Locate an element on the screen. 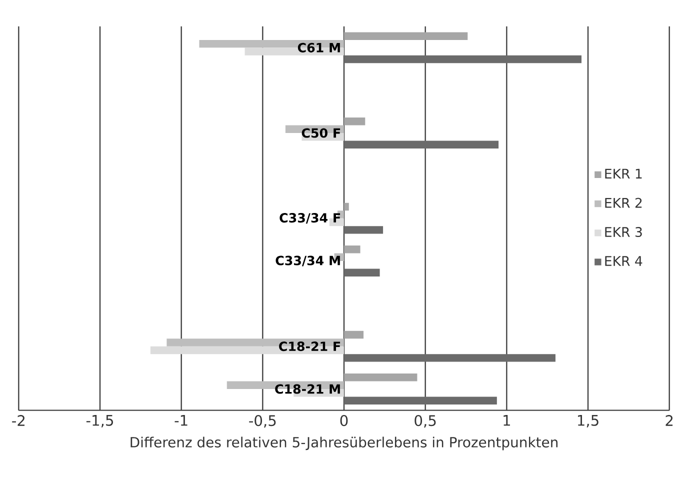 Image resolution: width=685 pixels, height=477 pixels. x-tick-label: 0 is located at coordinates (344, 420).